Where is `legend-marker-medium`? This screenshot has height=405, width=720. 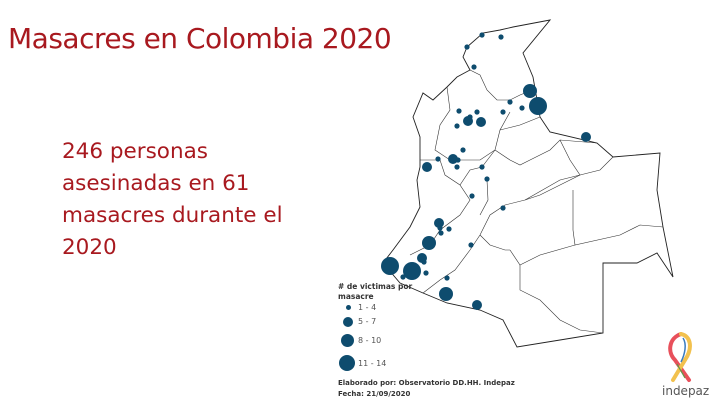
legend-marker-medium is located at coordinates (348, 322).